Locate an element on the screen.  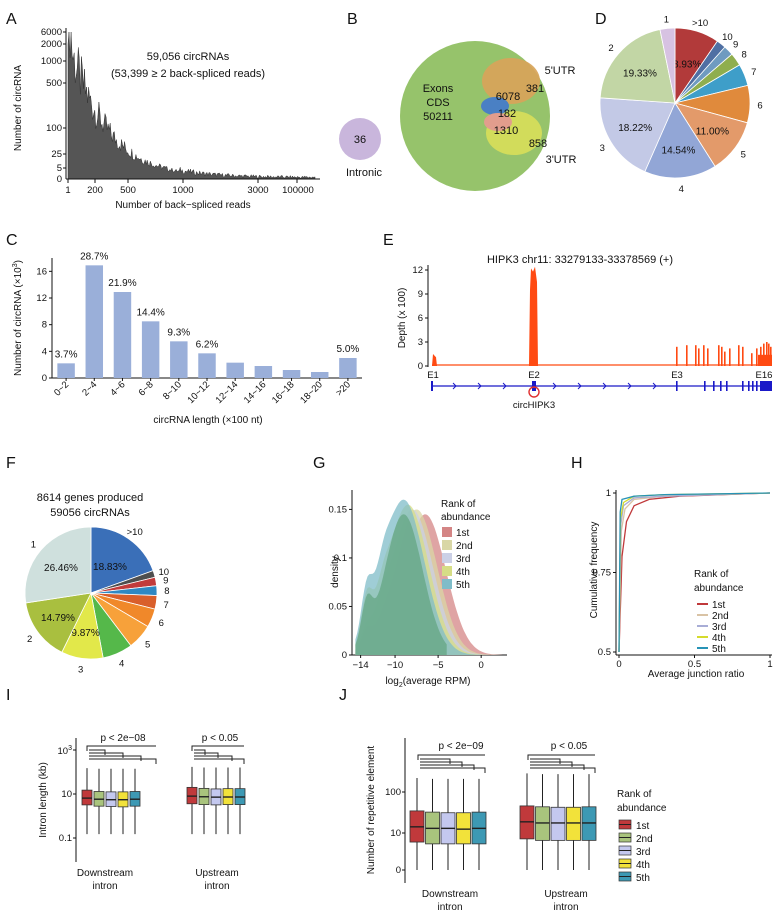
panel-a-ytick: 100 is located at coordinates (54, 128).